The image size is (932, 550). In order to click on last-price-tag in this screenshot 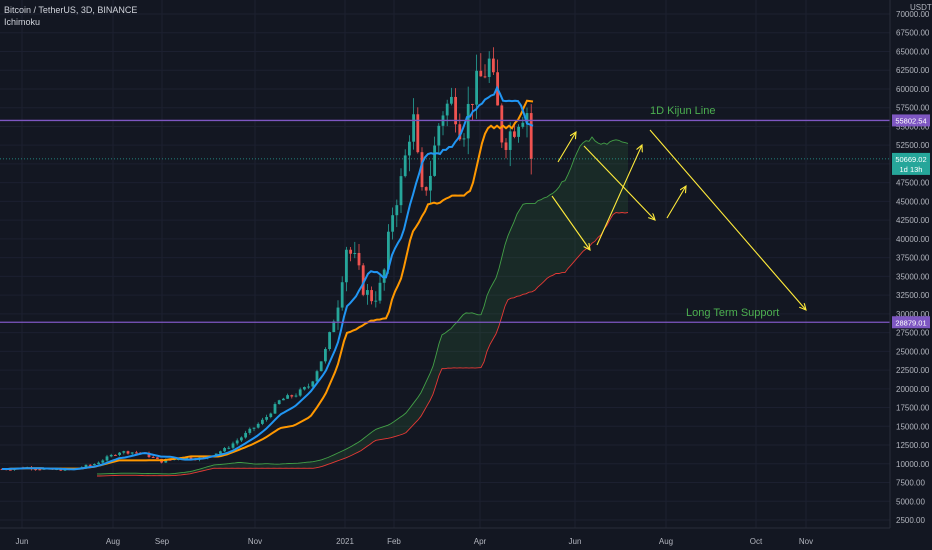, I will do `click(911, 163)`.